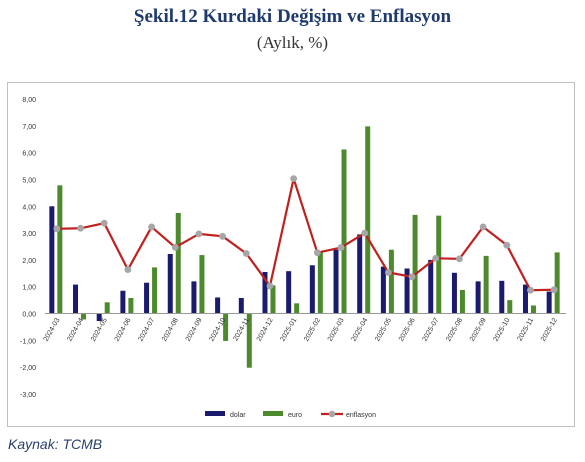 Image resolution: width=585 pixels, height=462 pixels. I want to click on y-tick-label: -1,00, so click(28, 341).